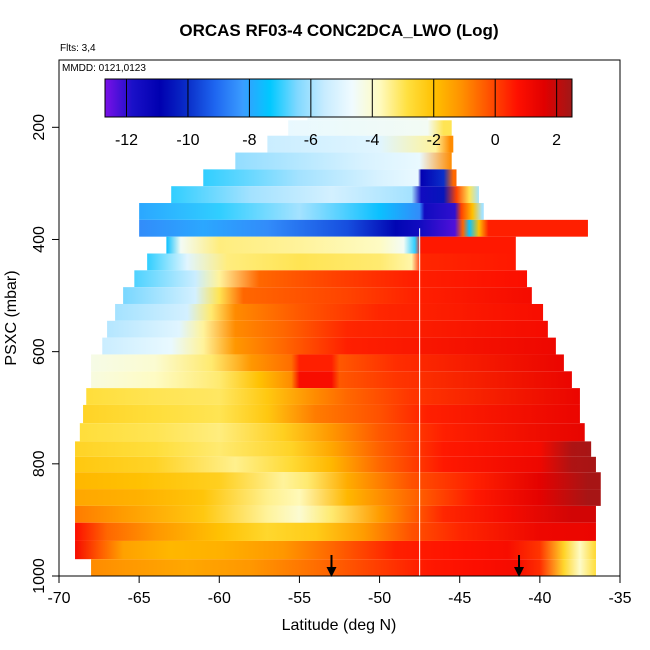 The image size is (650, 650). I want to click on colorbar-tick-label: -8, so click(249, 140).